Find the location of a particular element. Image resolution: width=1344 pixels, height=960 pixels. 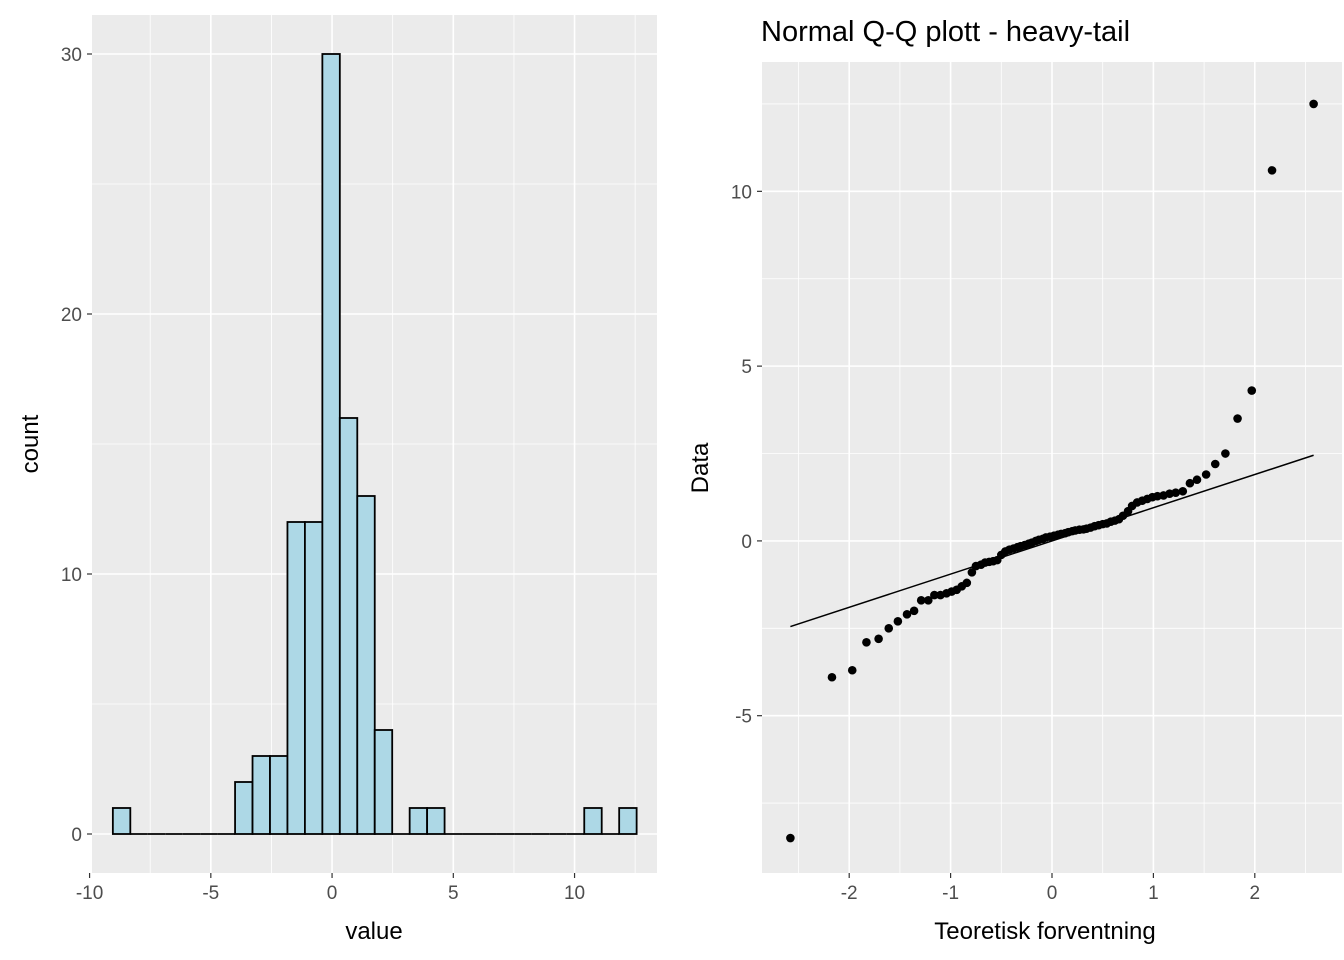

histogram-x-tick-label: 10 is located at coordinates (574, 893).